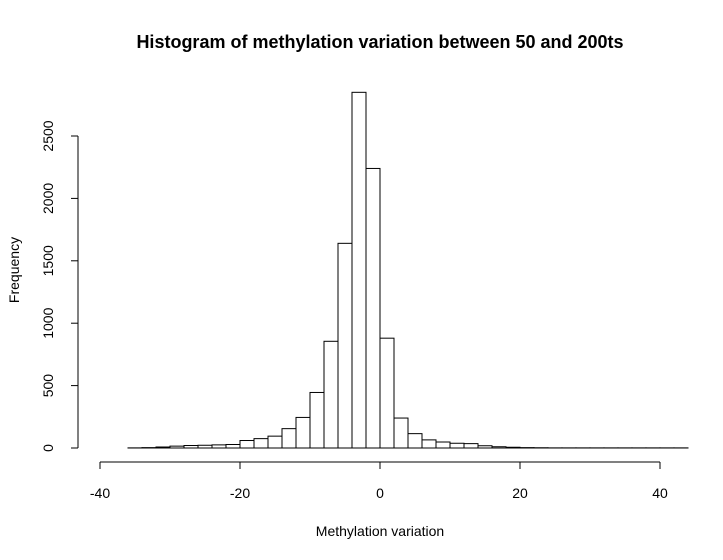  Describe the element at coordinates (48, 260) in the screenshot. I see `y-tick-label: 1500` at that location.